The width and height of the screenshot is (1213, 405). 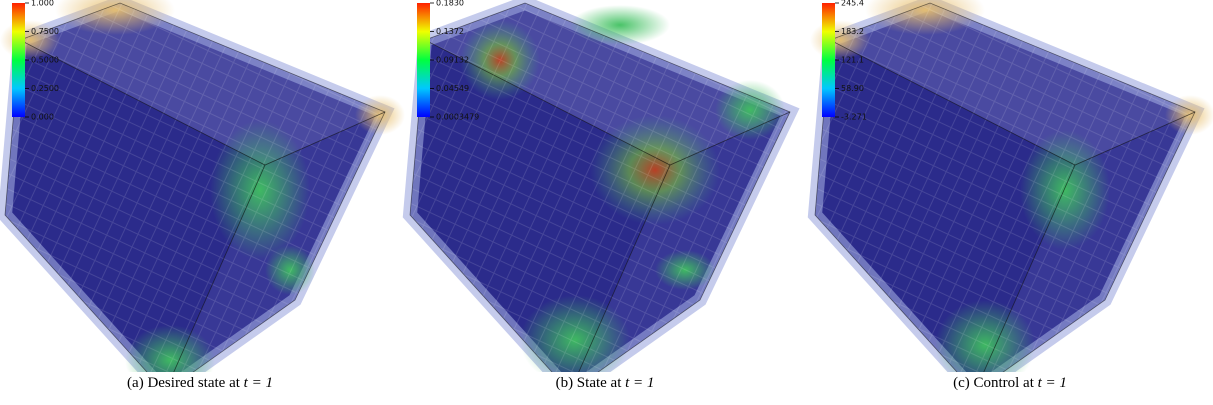 What do you see at coordinates (852, 4) in the screenshot?
I see `colorbar-label: 245.4` at bounding box center [852, 4].